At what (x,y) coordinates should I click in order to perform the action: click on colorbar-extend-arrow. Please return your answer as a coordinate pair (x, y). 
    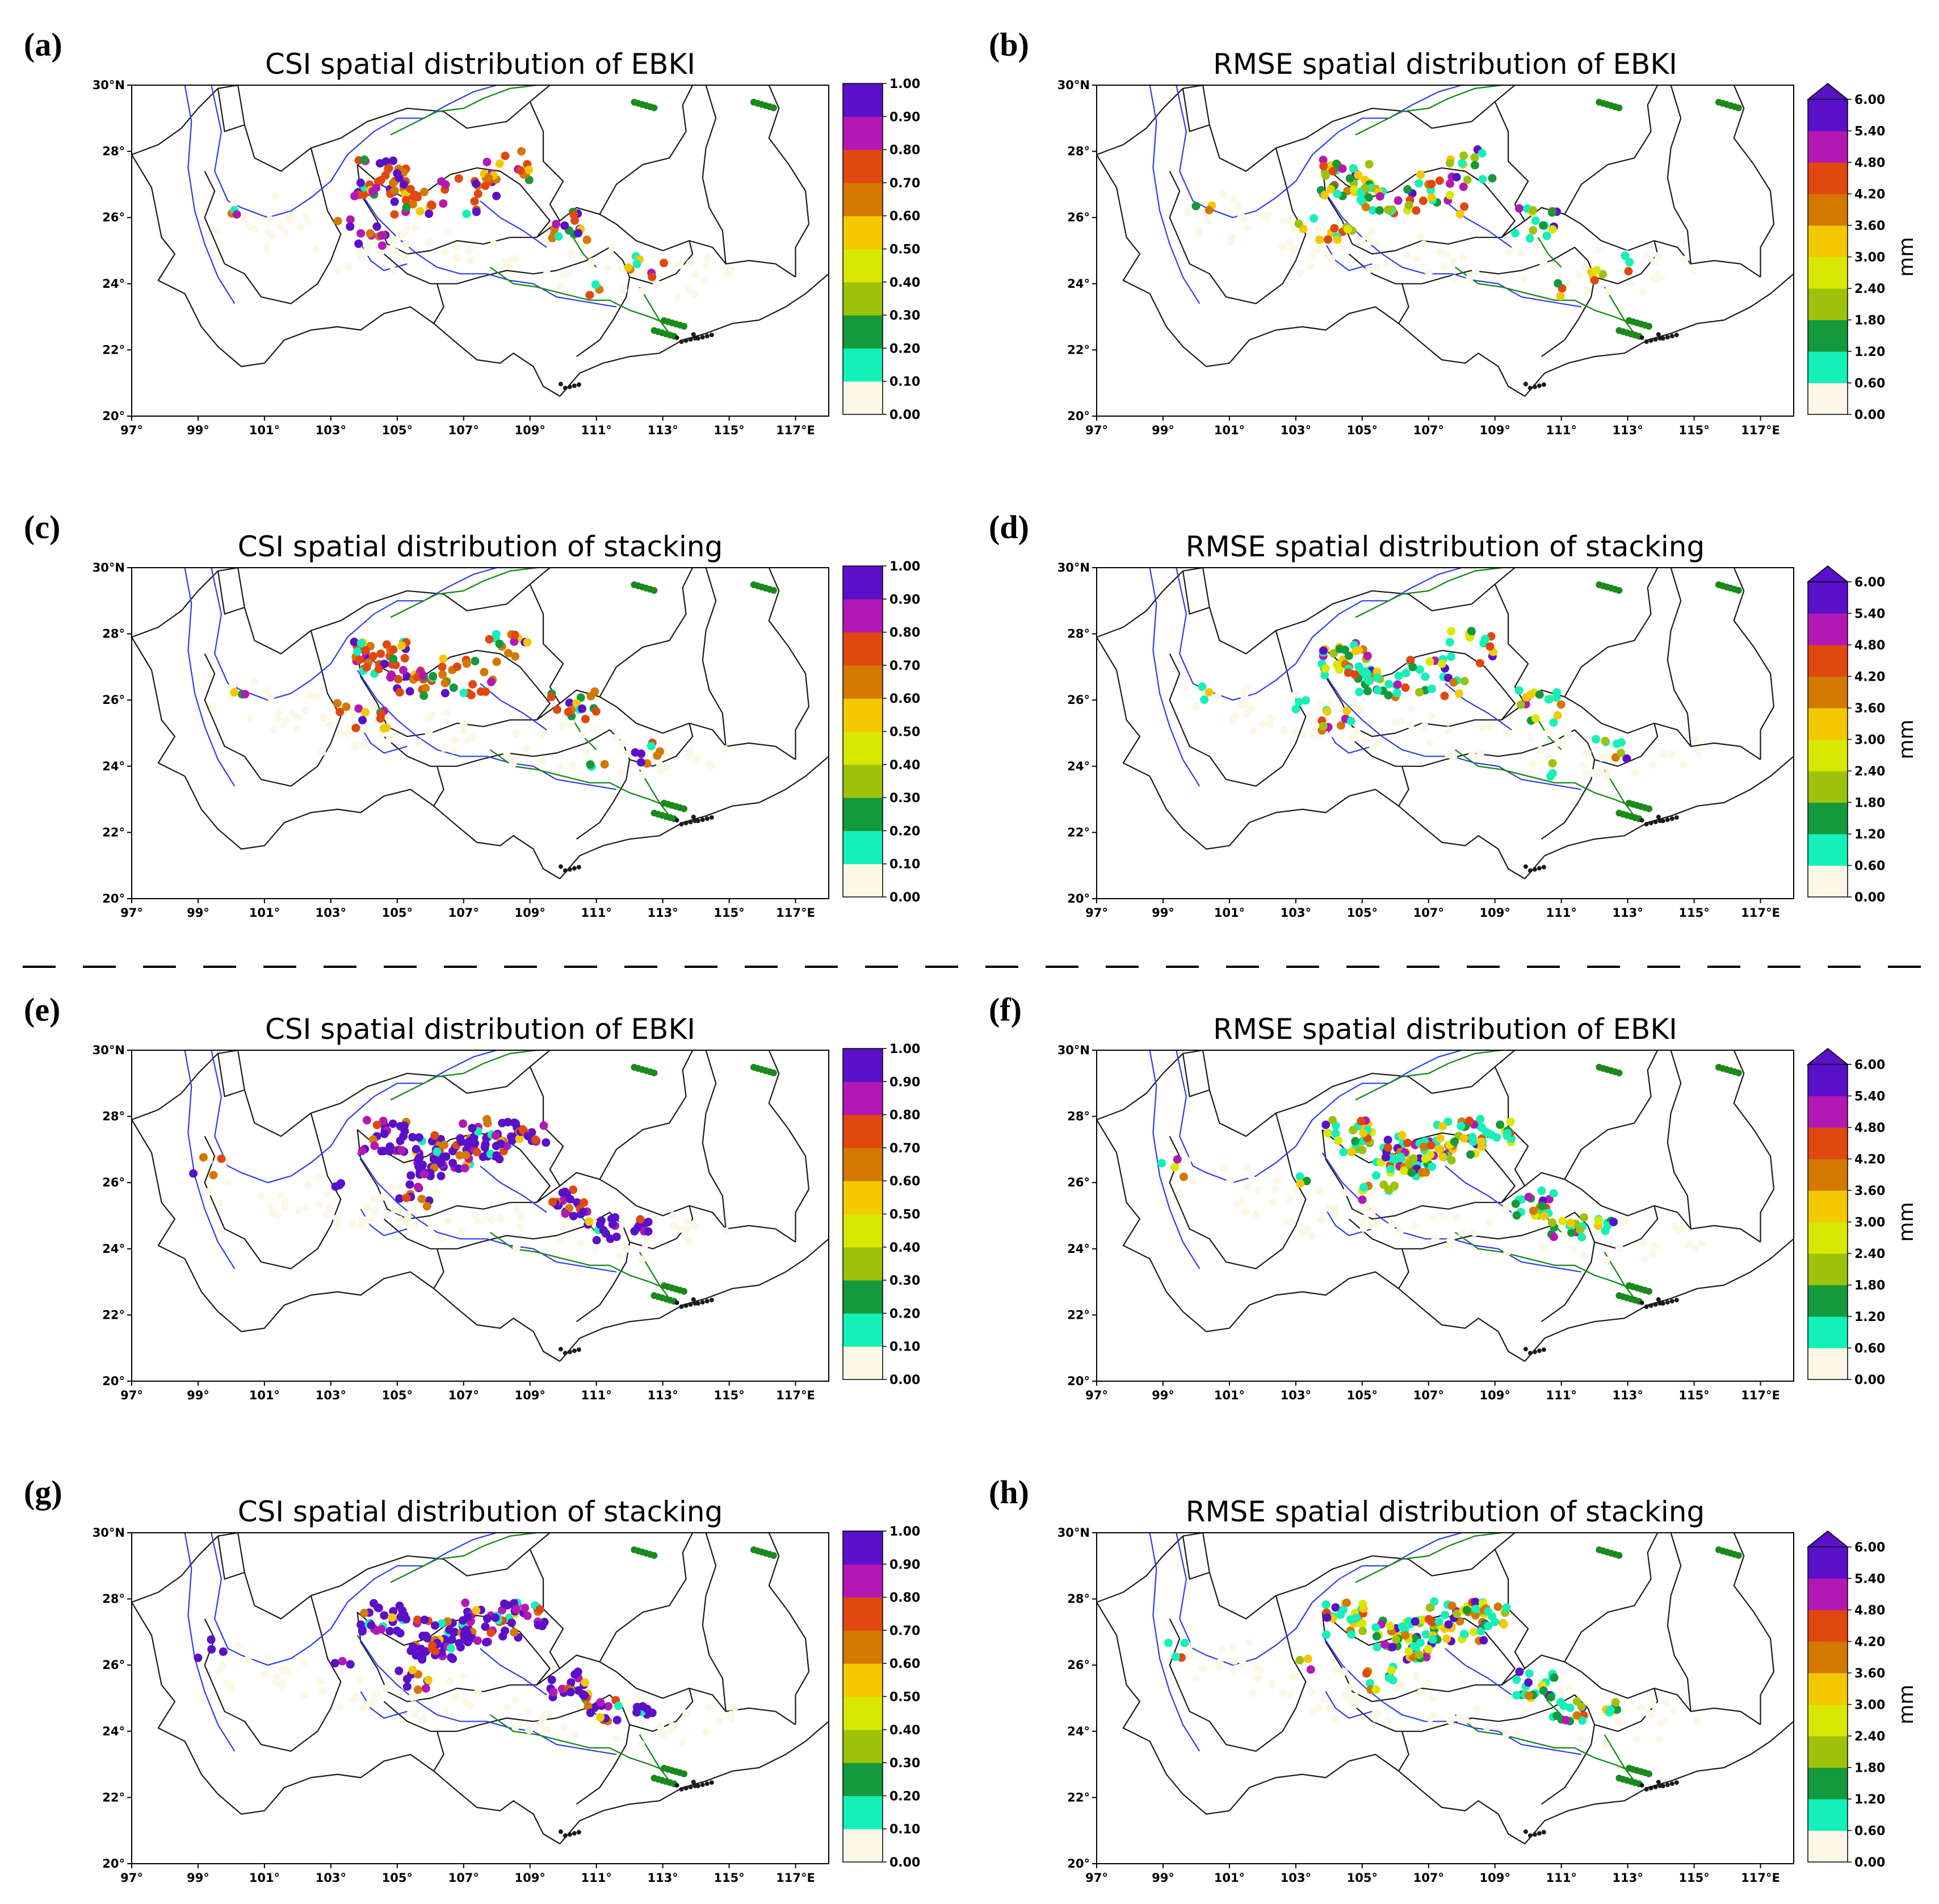
    Looking at the image, I should click on (1827, 573).